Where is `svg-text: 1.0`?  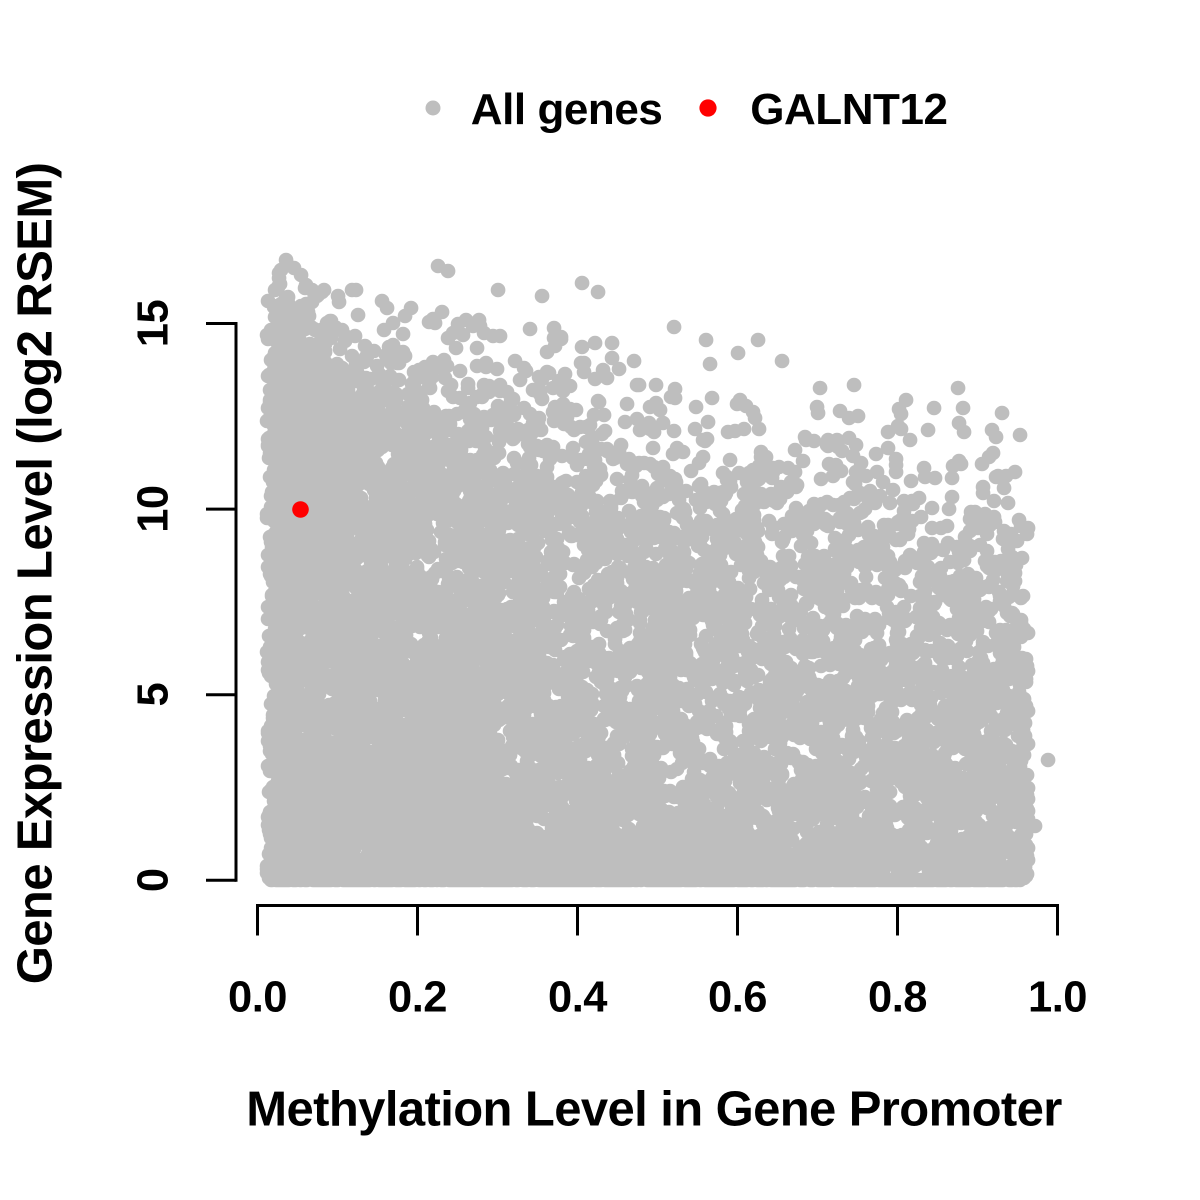
svg-text: 1.0 is located at coordinates (1057, 998).